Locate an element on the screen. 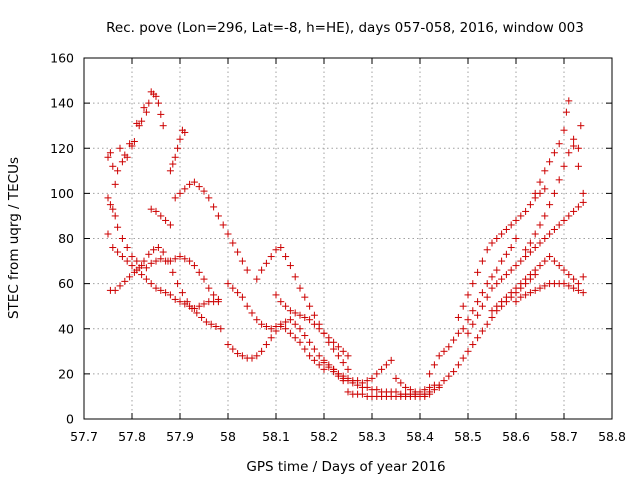 This screenshot has height=480, width=640. x-tick-label: 57.9 is located at coordinates (180, 436).